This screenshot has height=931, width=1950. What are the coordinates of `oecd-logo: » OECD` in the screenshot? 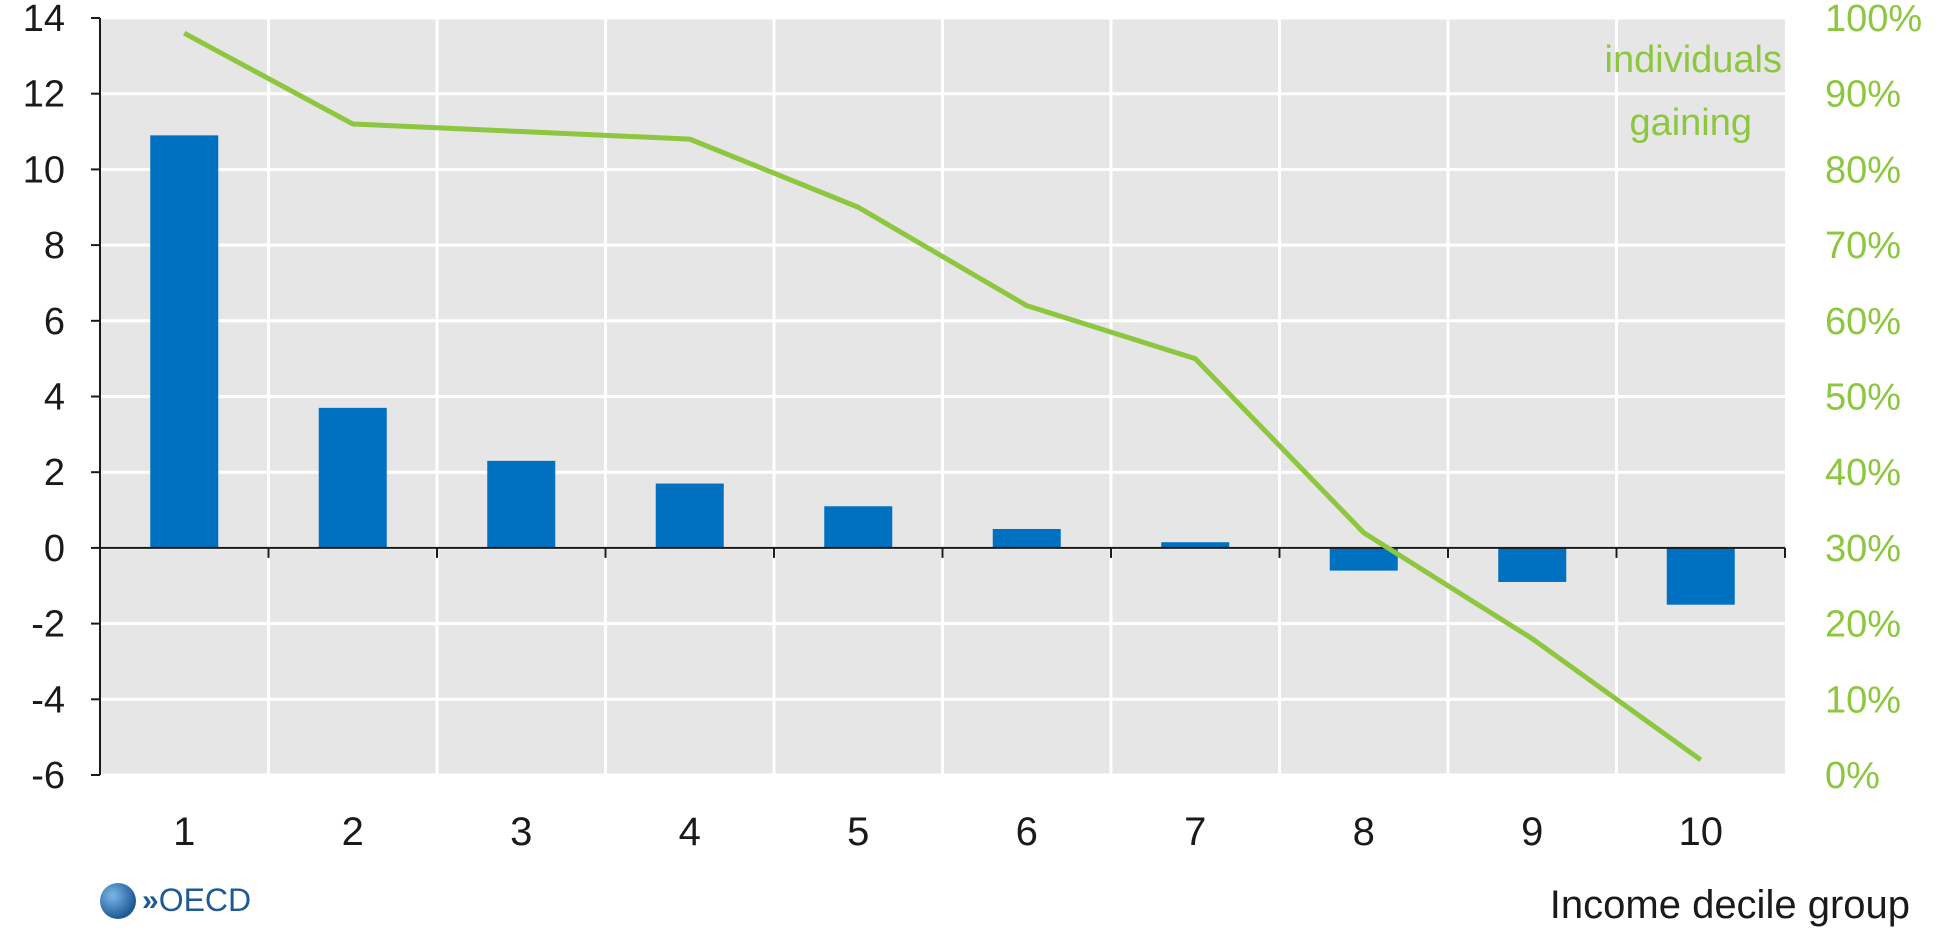 It's located at (175, 900).